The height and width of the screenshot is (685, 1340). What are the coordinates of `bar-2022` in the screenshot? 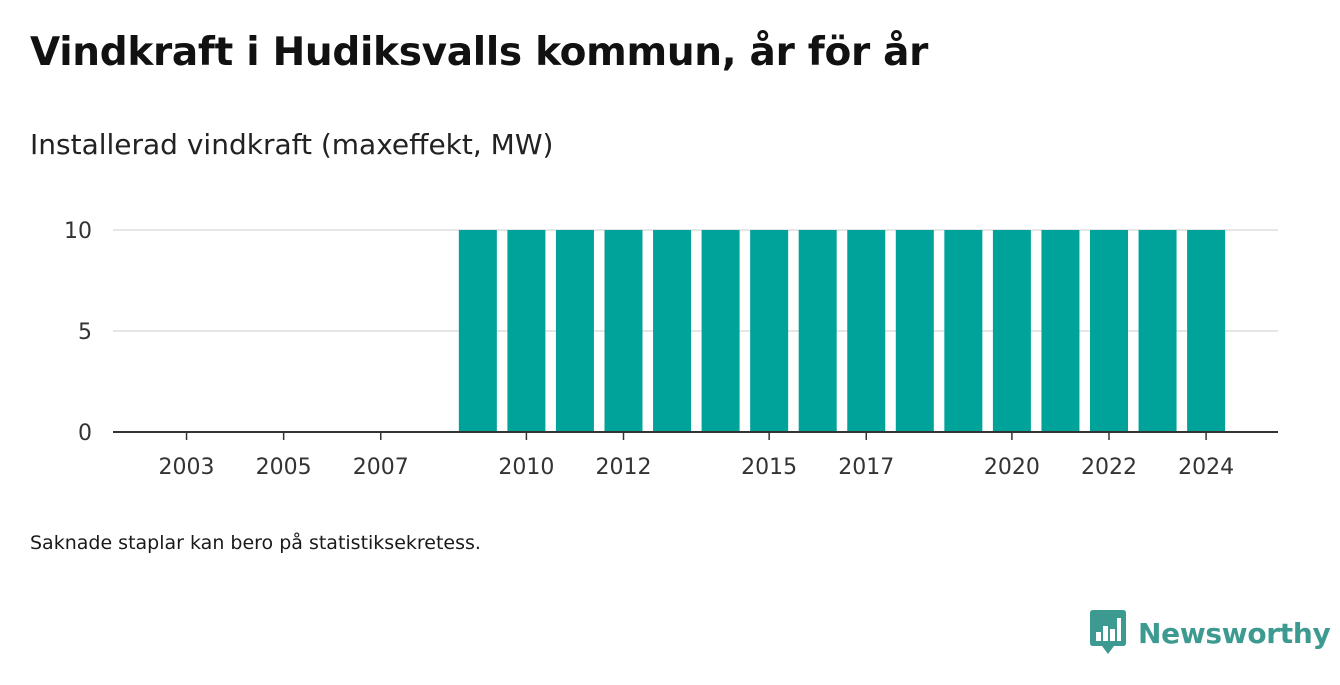 It's located at (1109, 331).